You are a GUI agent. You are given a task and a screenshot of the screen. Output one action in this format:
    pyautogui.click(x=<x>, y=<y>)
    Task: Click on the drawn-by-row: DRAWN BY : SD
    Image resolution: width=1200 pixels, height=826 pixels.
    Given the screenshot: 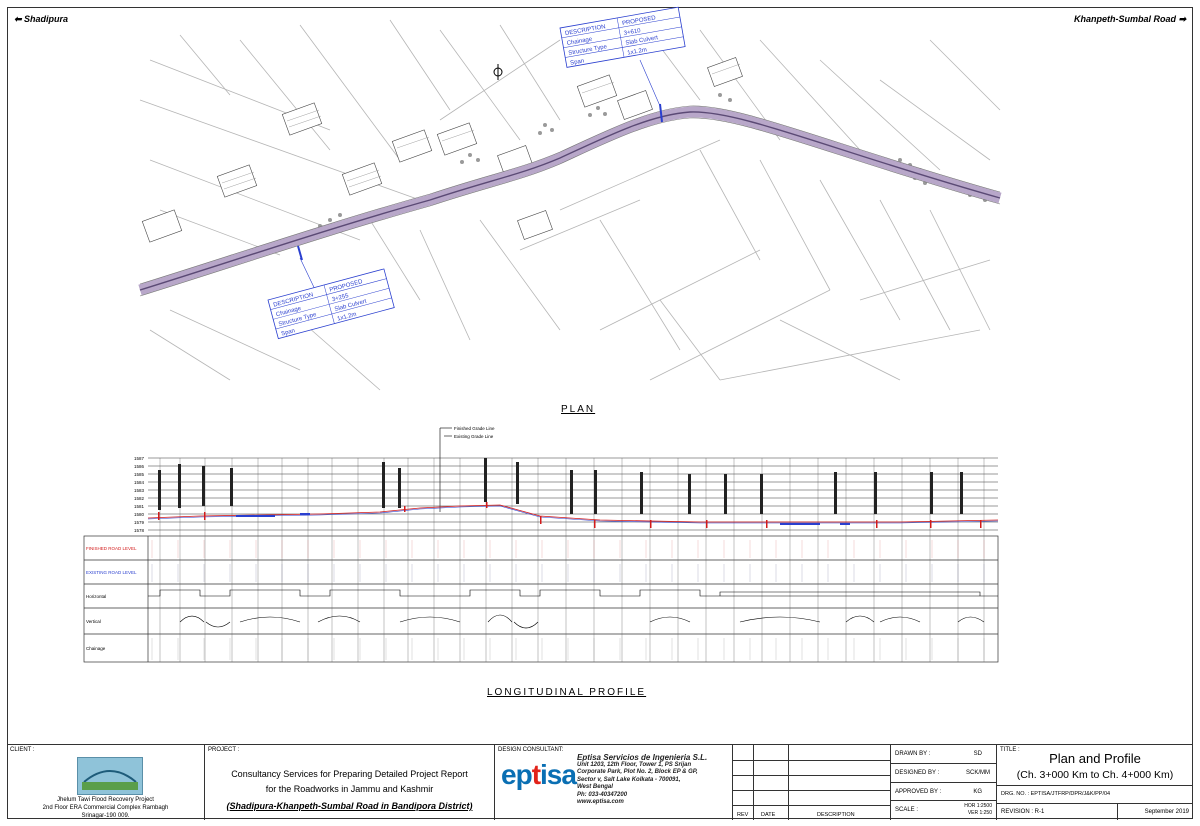 What is the action you would take?
    pyautogui.click(x=943, y=754)
    